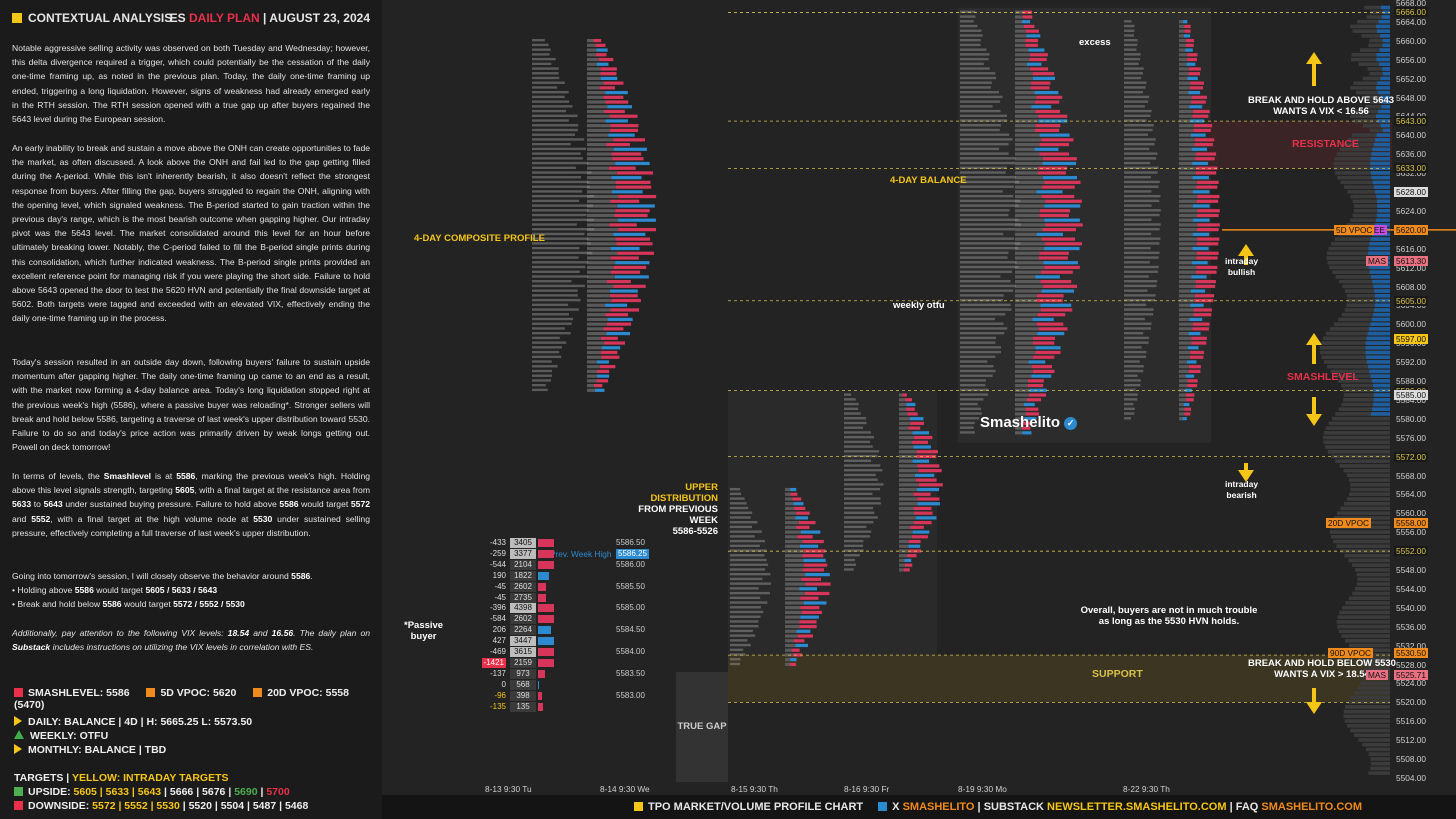 The image size is (1456, 819). Describe the element at coordinates (540, 575) in the screenshot. I see `delta-row: 190 1822` at that location.